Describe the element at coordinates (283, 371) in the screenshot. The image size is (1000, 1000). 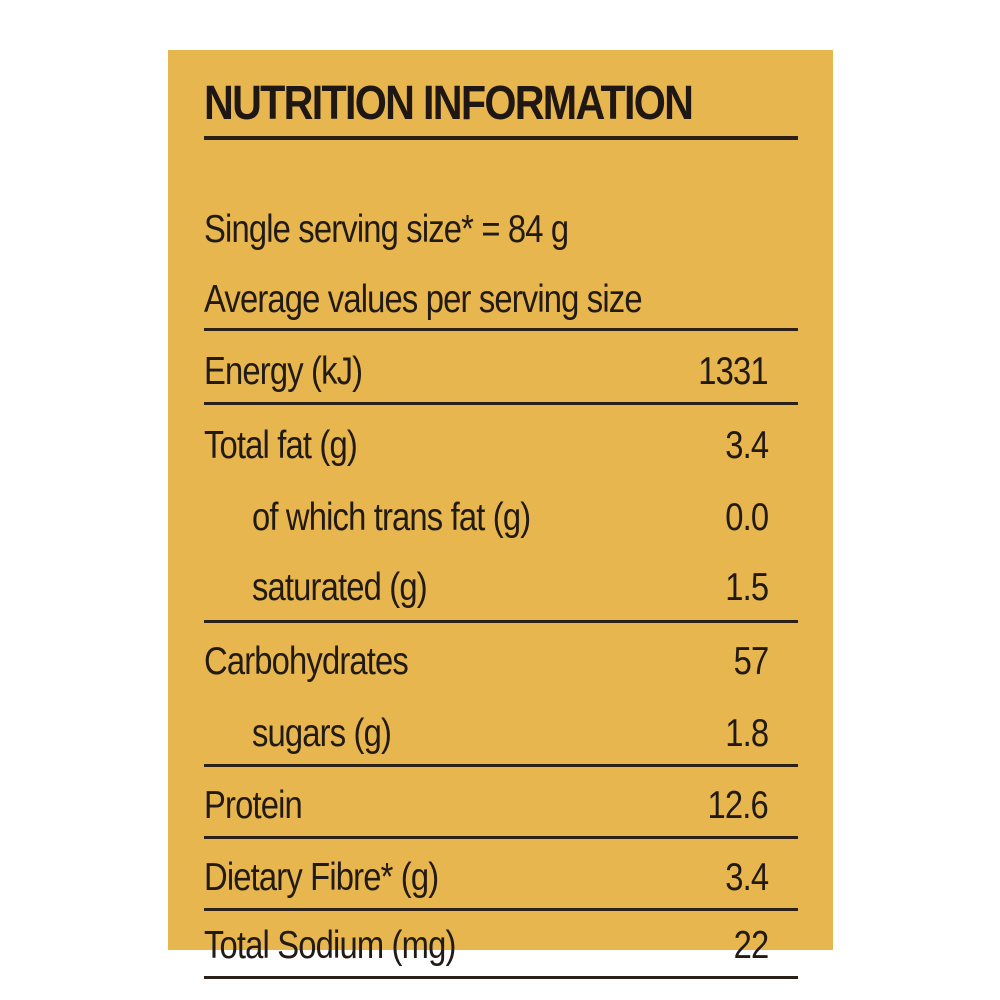
I see `nutrient-label: Energy (kJ)` at that location.